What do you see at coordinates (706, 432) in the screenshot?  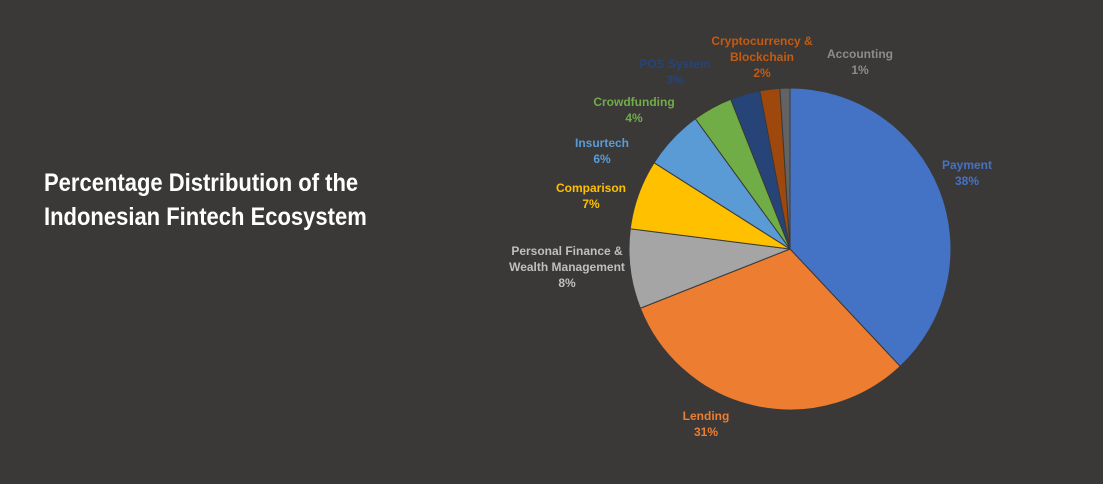 I see `value-label: 31%` at bounding box center [706, 432].